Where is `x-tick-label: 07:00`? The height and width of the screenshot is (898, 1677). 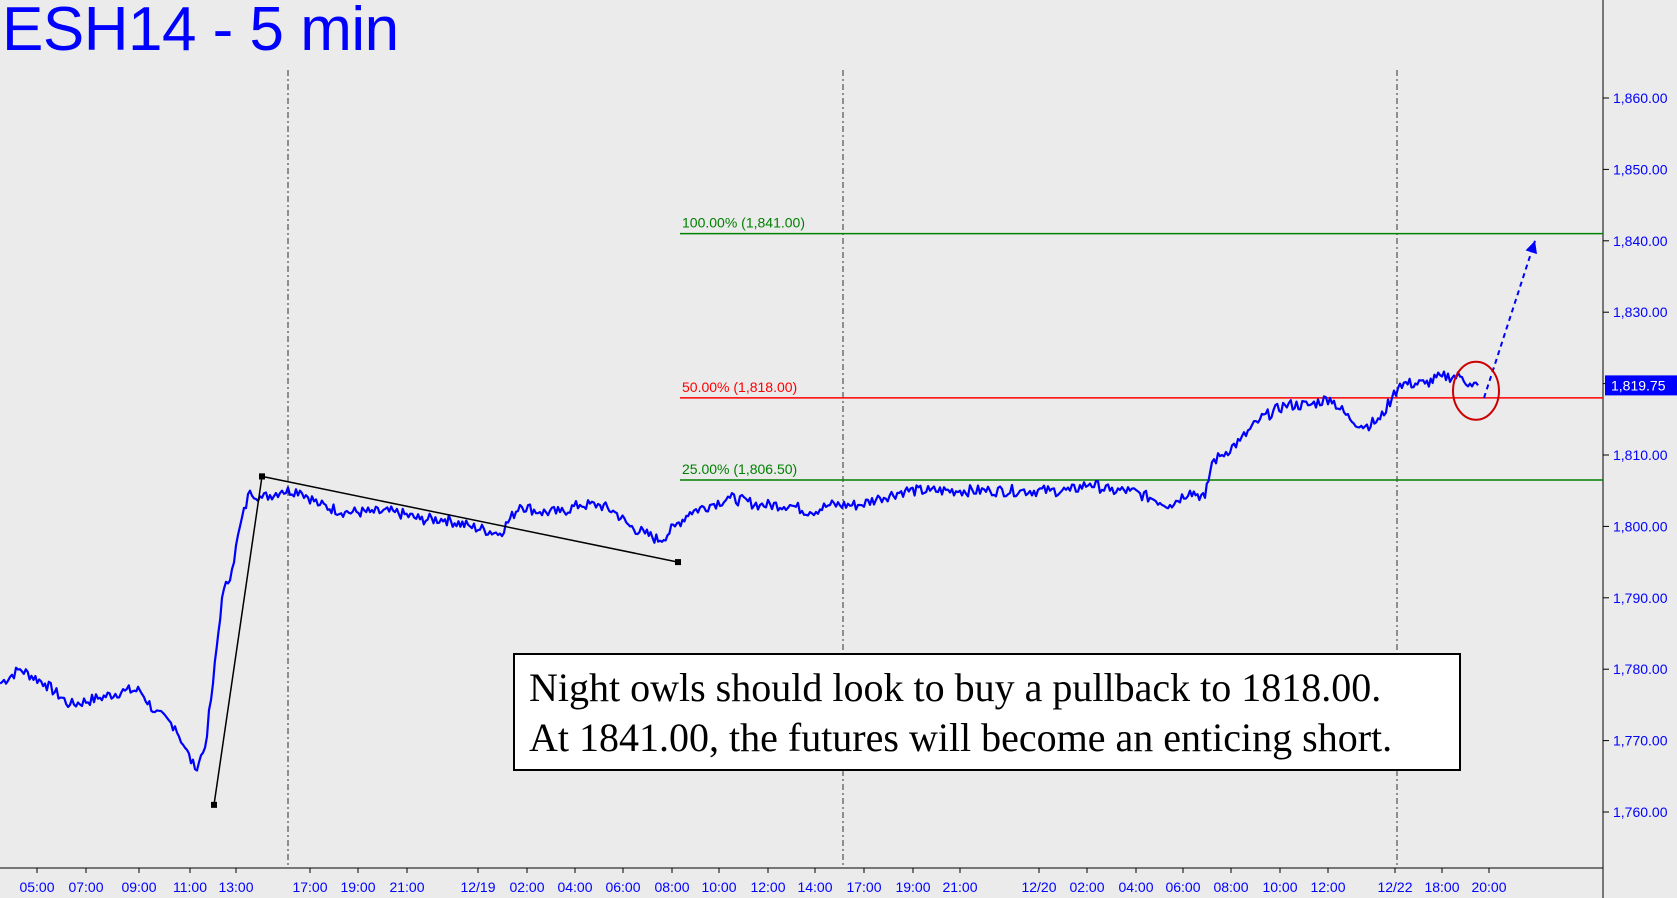 x-tick-label: 07:00 is located at coordinates (85, 887).